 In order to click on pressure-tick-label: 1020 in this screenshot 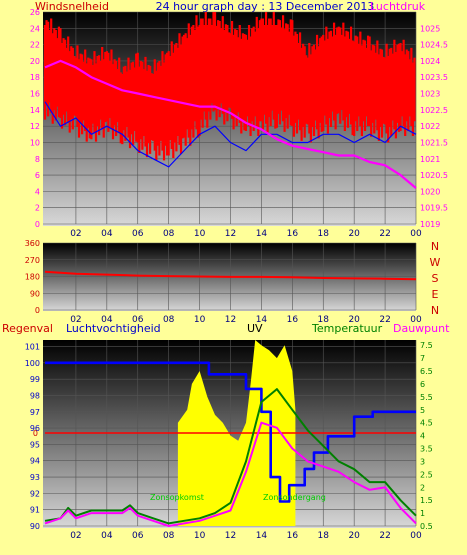, I will do `click(430, 191)`.